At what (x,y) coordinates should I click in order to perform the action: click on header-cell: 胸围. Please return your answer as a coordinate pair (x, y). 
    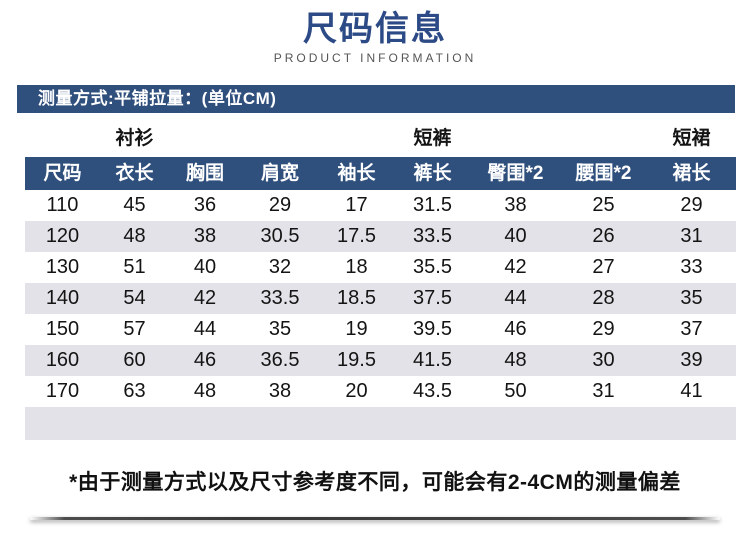
    Looking at the image, I should click on (204, 173).